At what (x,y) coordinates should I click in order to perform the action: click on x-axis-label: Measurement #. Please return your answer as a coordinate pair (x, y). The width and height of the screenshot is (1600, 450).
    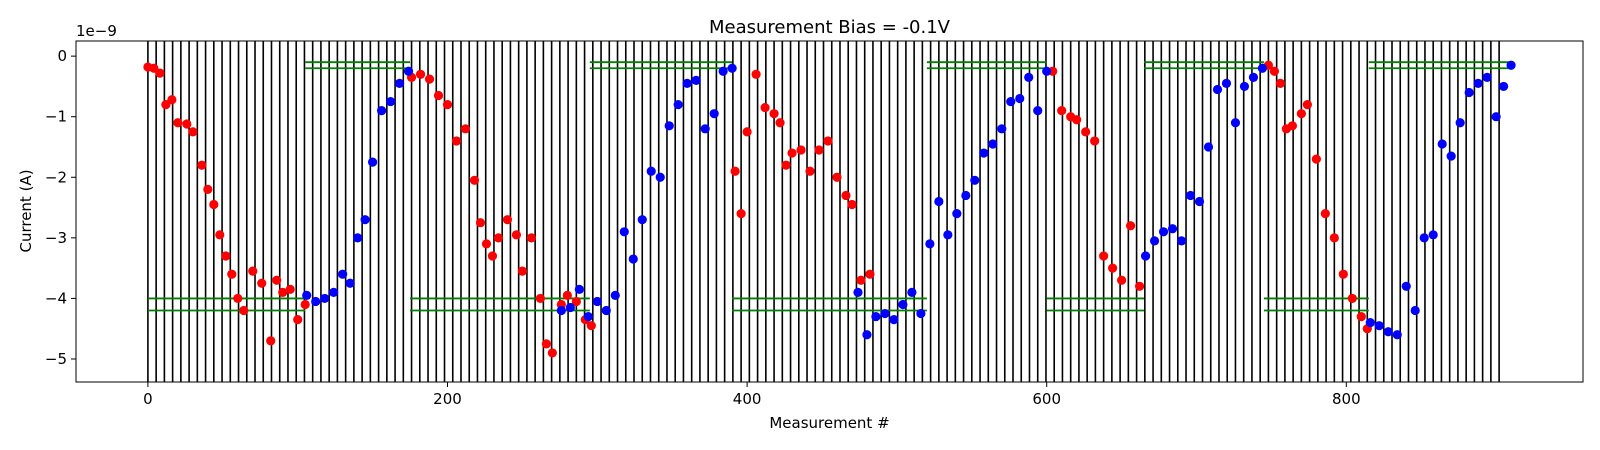
    Looking at the image, I should click on (829, 423).